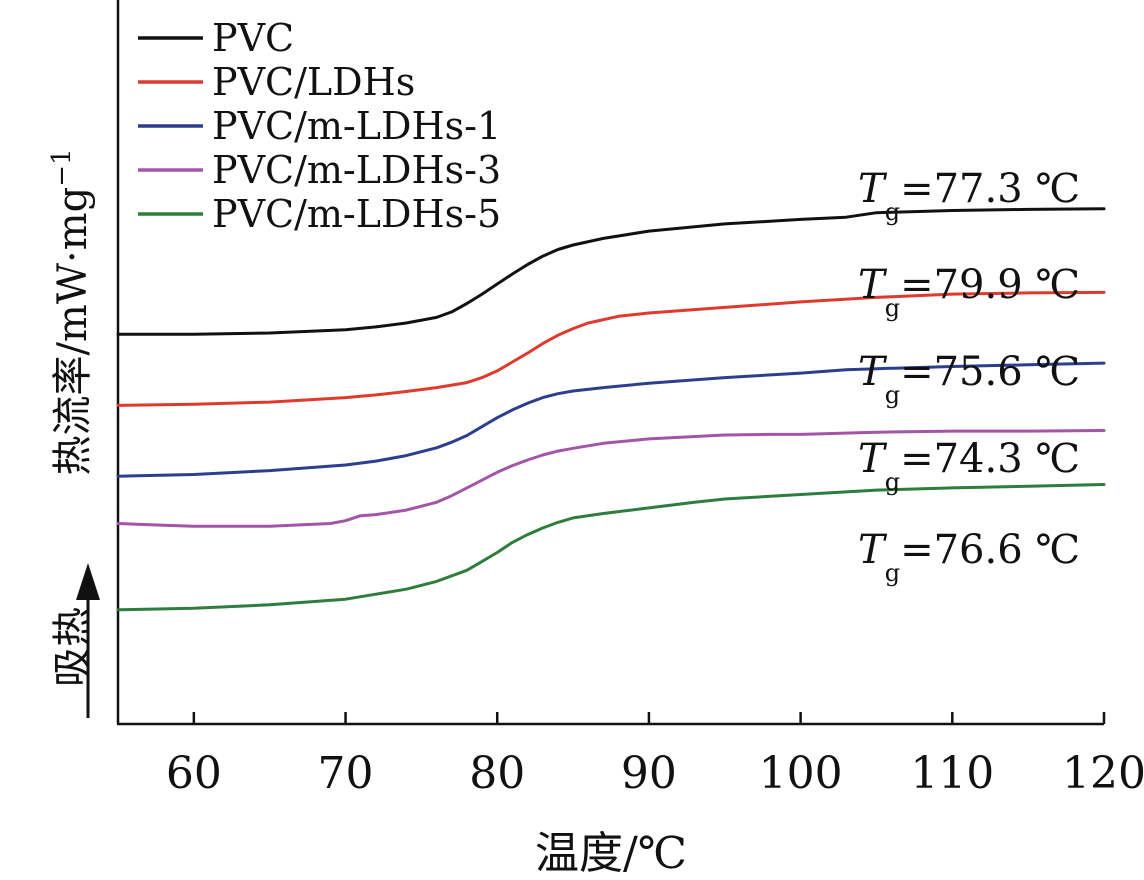 The image size is (1144, 880). Describe the element at coordinates (1103, 773) in the screenshot. I see `x-tick-label: 120` at that location.